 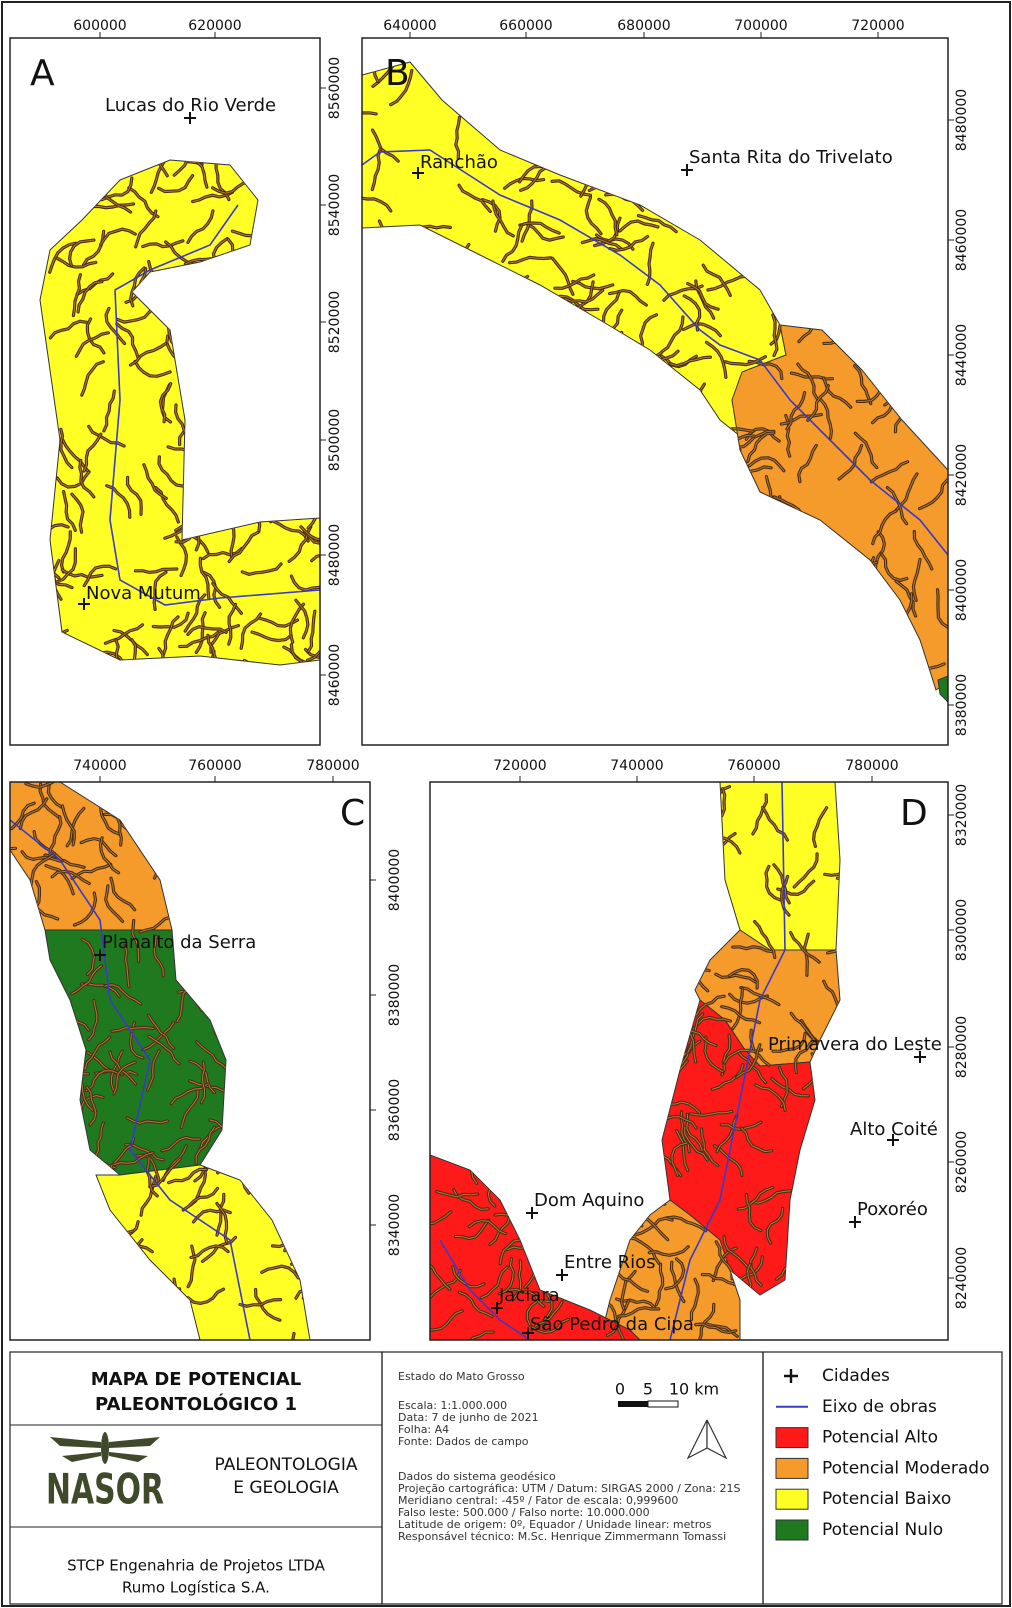 What do you see at coordinates (395, 880) in the screenshot?
I see `y-tick-label: 8400000` at bounding box center [395, 880].